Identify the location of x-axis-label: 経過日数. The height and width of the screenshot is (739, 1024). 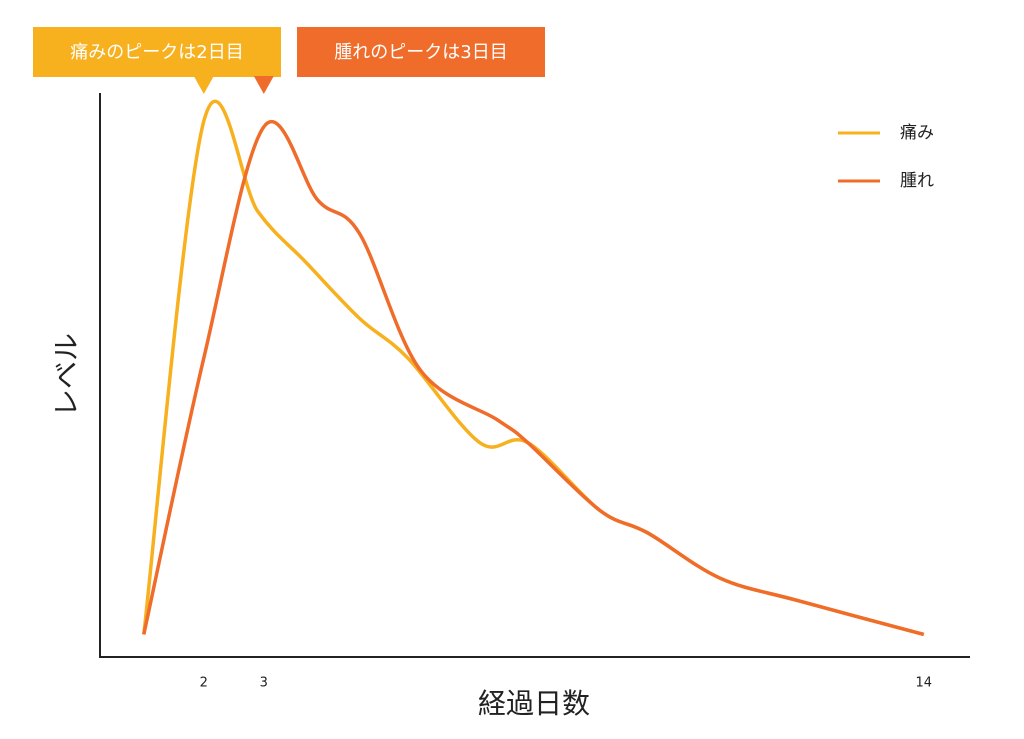
(534, 703).